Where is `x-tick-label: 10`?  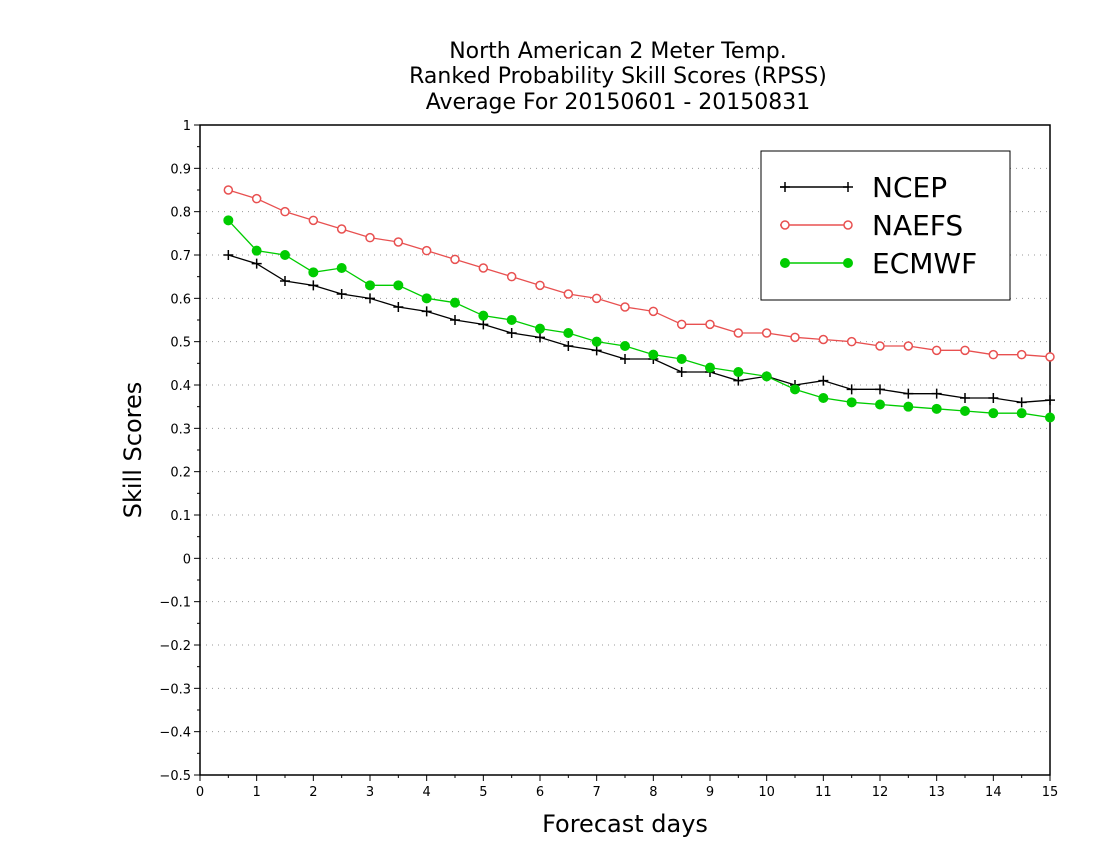
x-tick-label: 10 is located at coordinates (766, 792).